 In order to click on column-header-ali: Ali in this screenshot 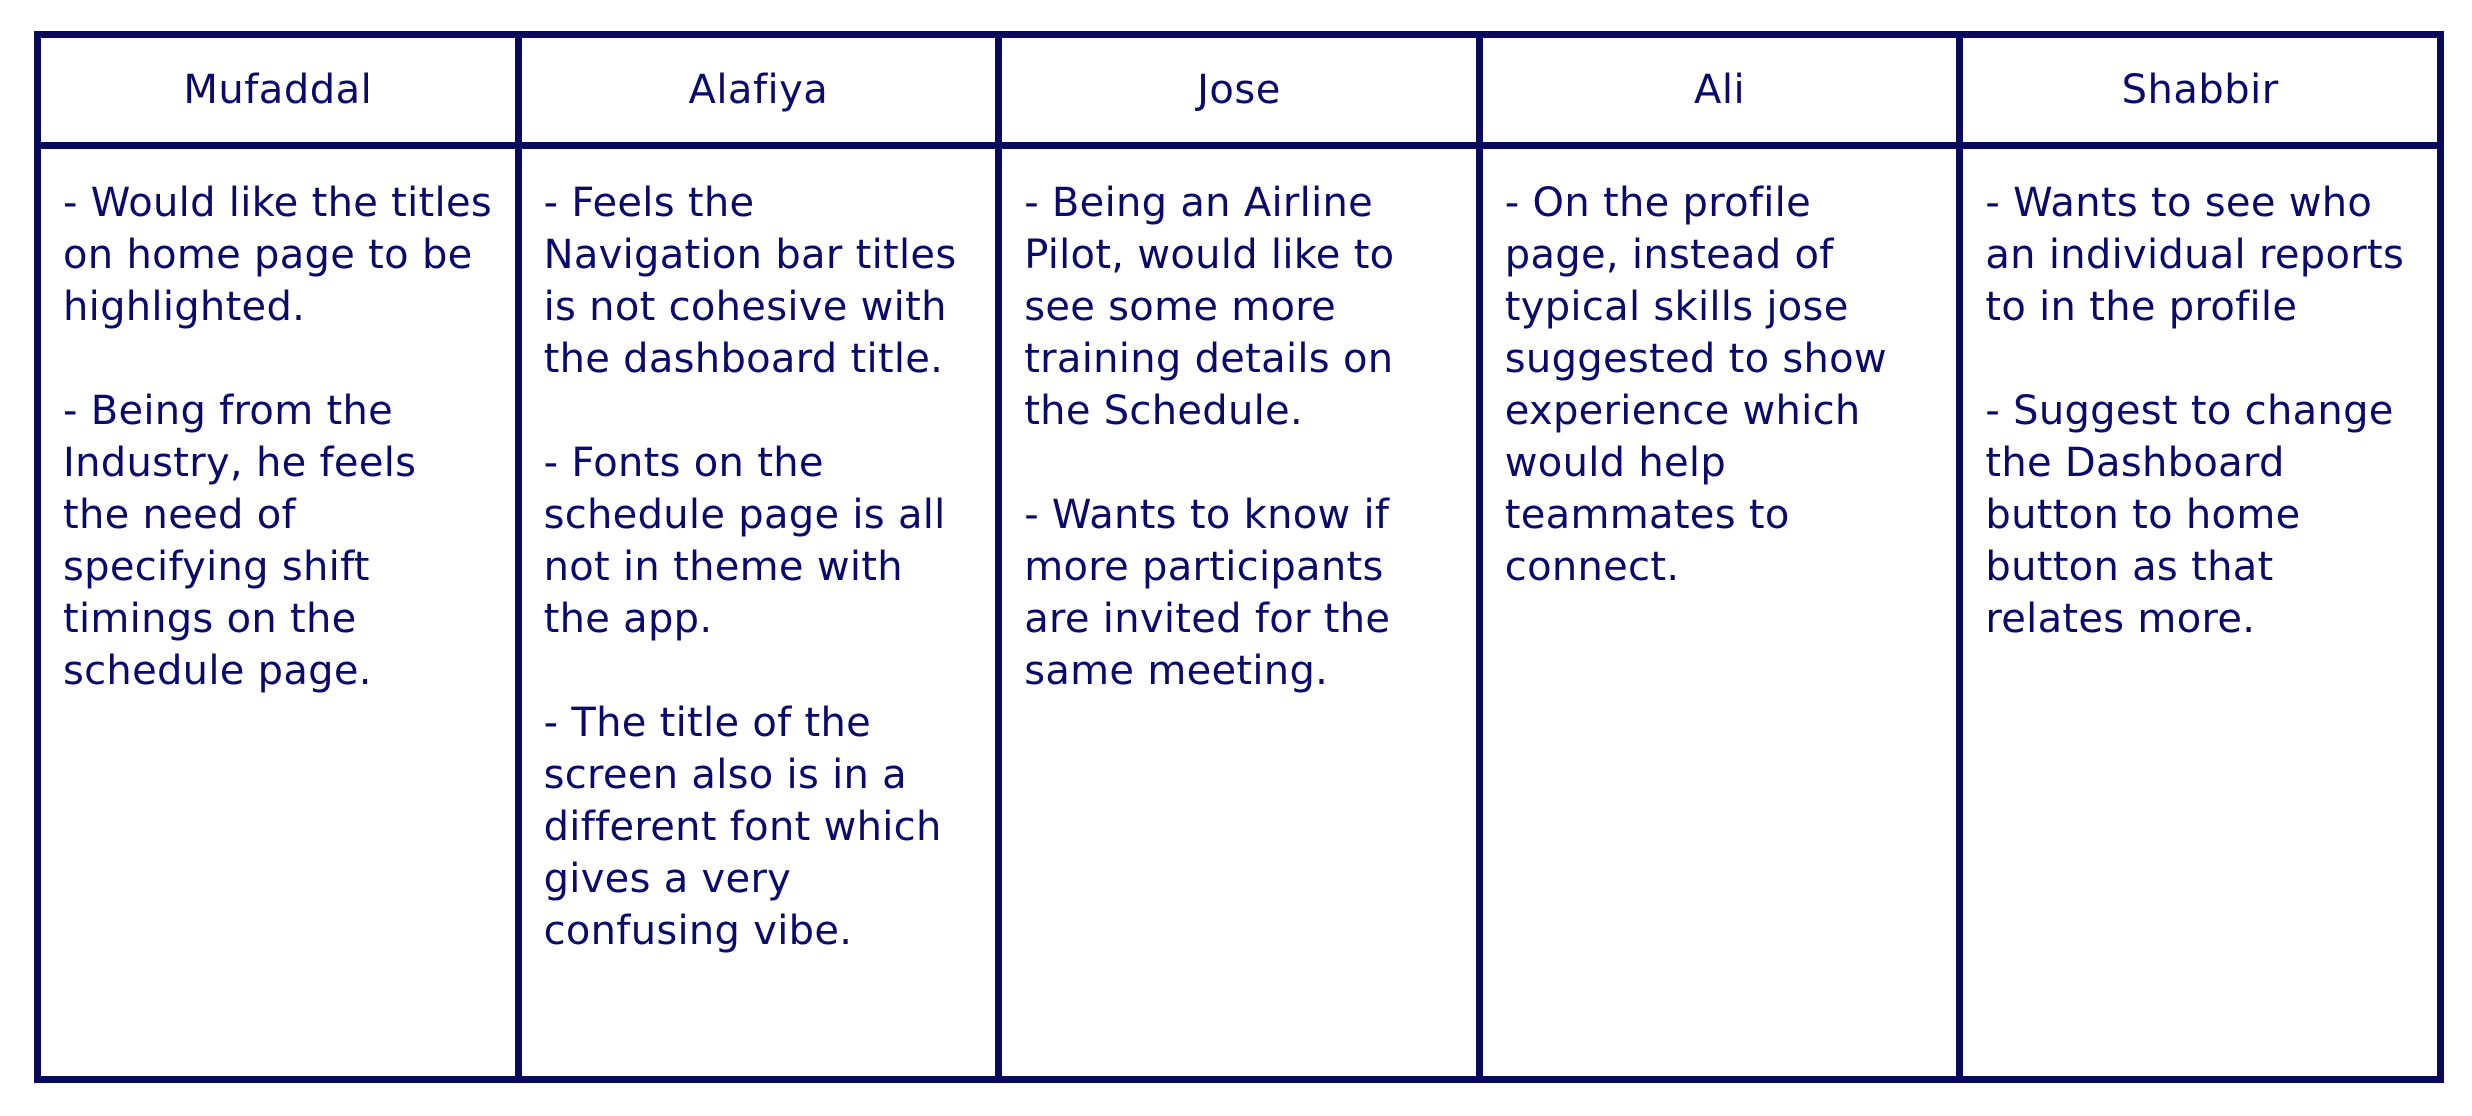, I will do `click(1719, 90)`.